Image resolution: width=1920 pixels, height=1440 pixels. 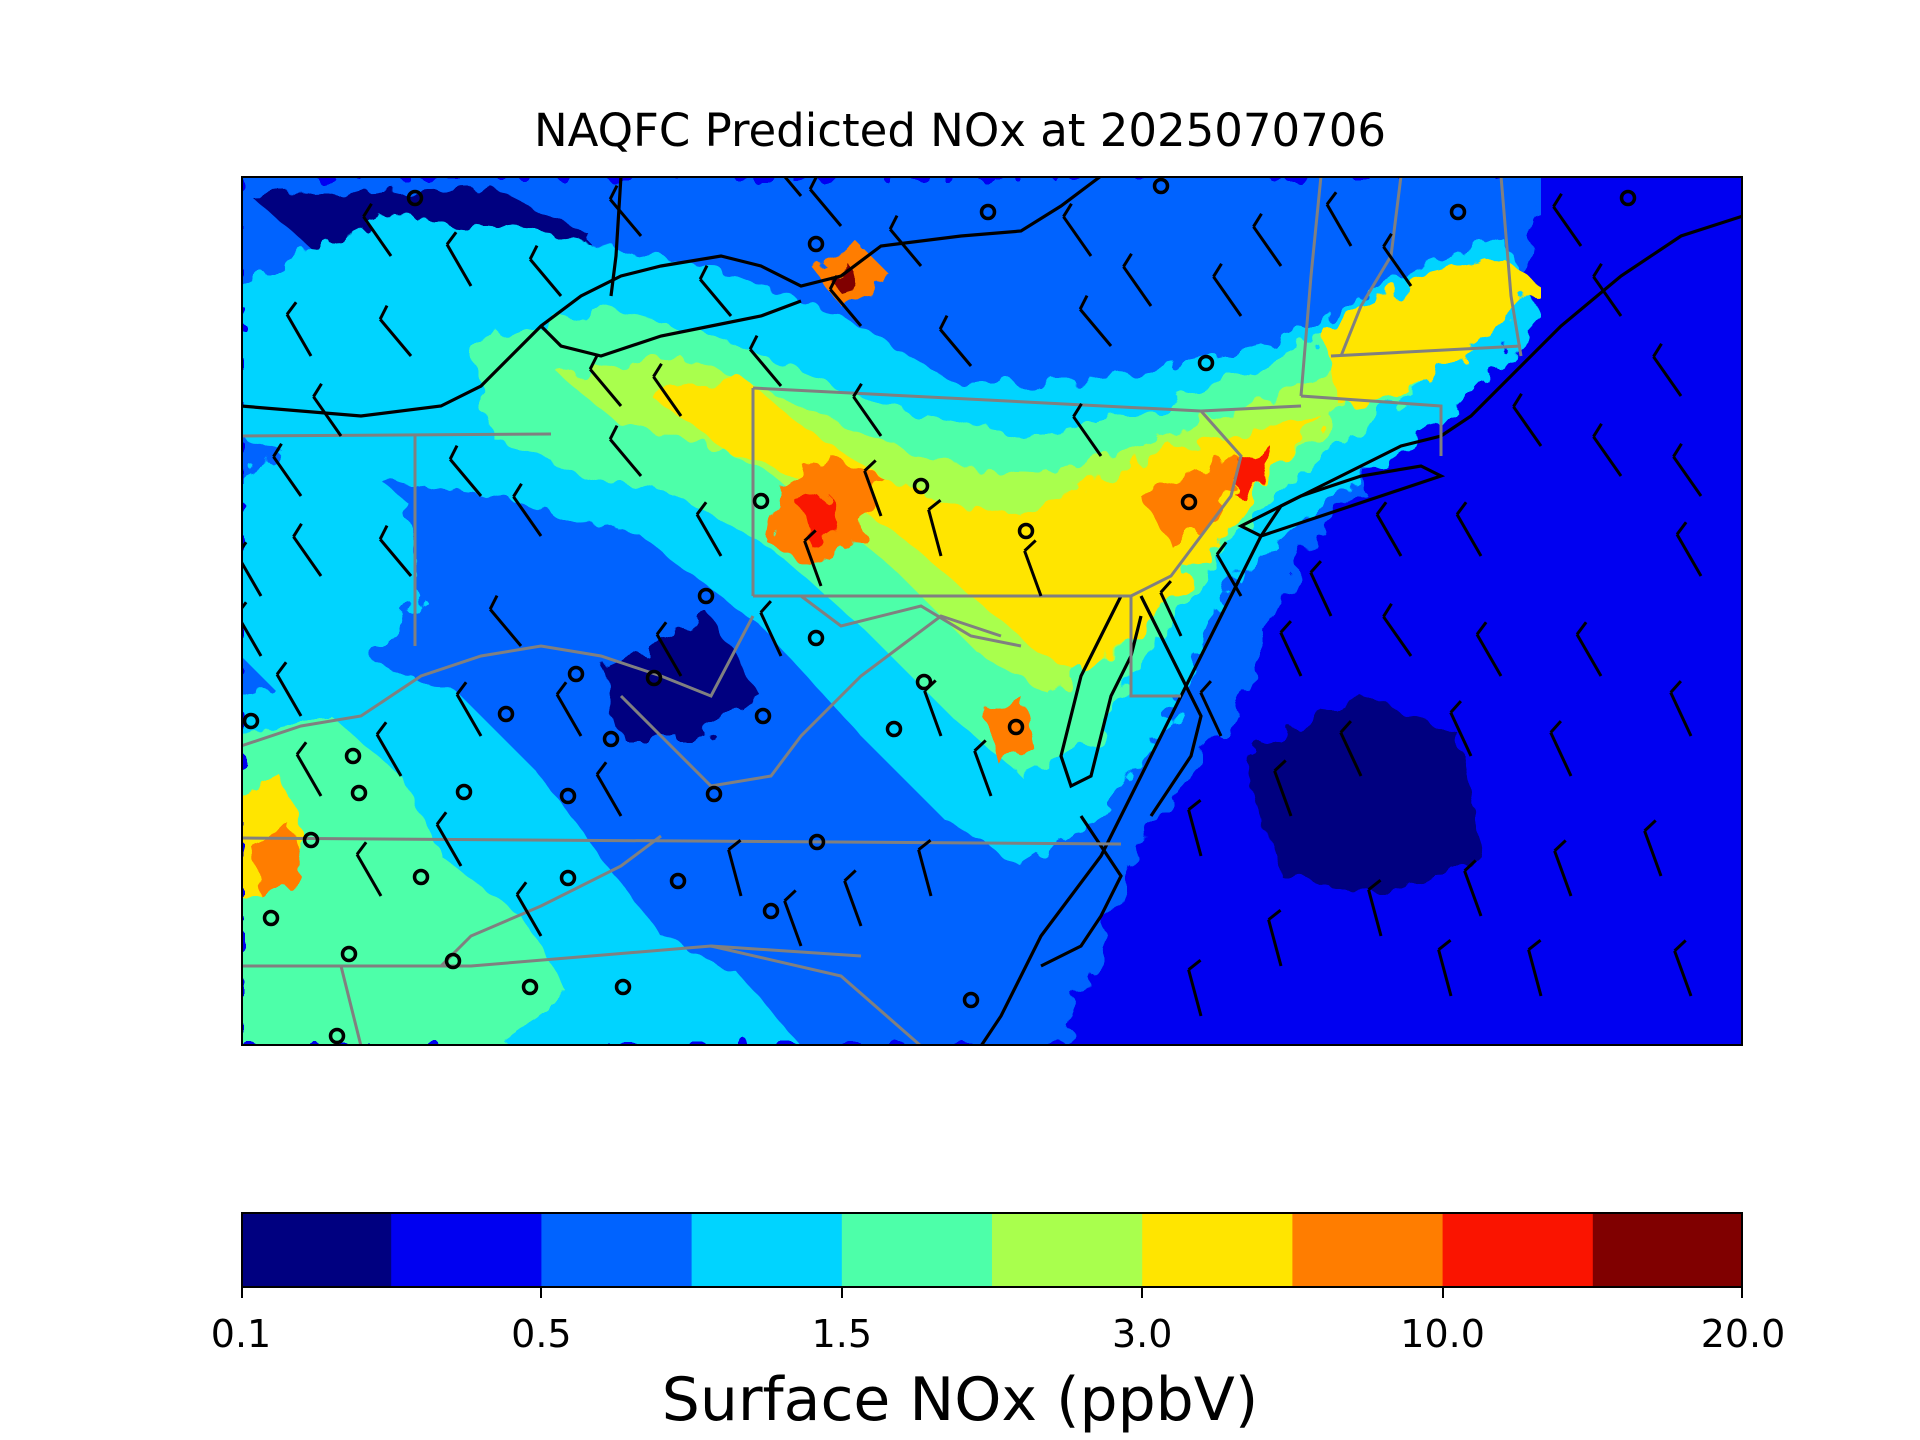 What do you see at coordinates (1442, 1334) in the screenshot?
I see `colorbar-tick-label: 10.0` at bounding box center [1442, 1334].